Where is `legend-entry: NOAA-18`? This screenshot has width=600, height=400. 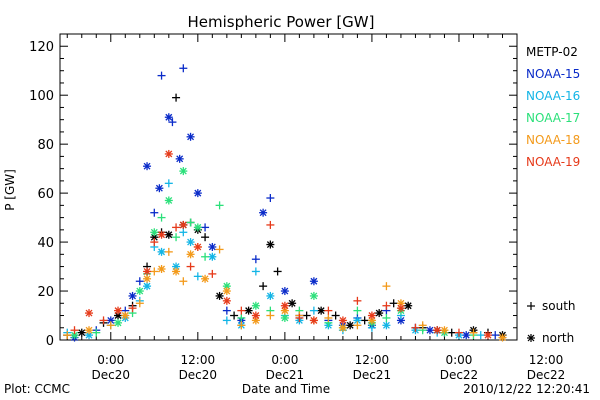
legend-entry: NOAA-18 is located at coordinates (553, 140).